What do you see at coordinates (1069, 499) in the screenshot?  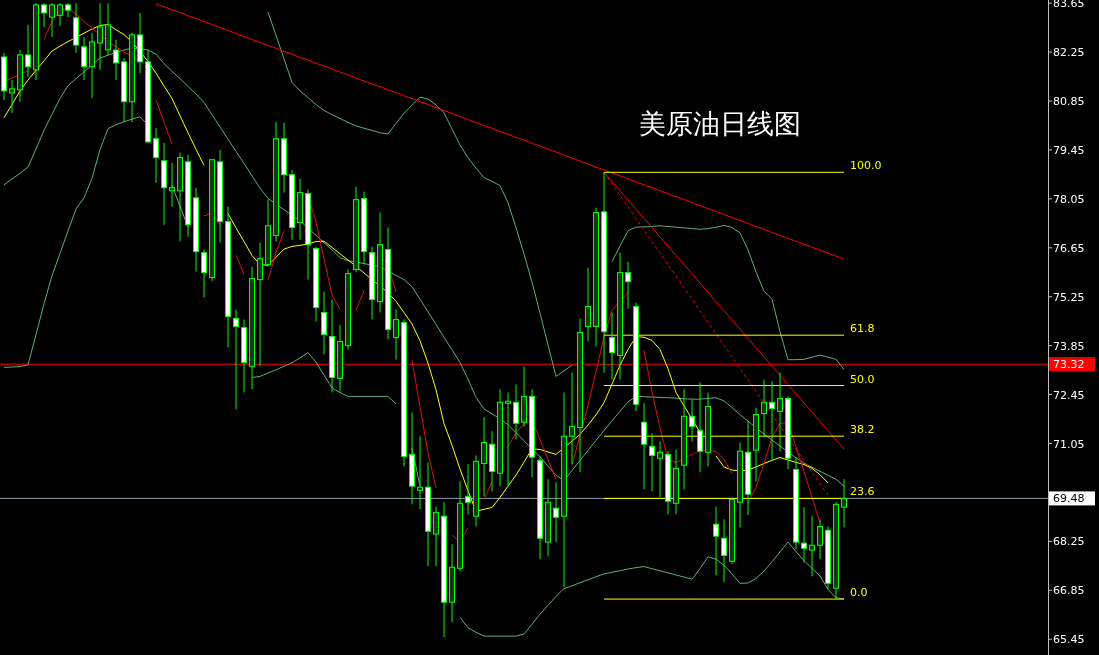 I see `ref-line-label: 69.48` at bounding box center [1069, 499].